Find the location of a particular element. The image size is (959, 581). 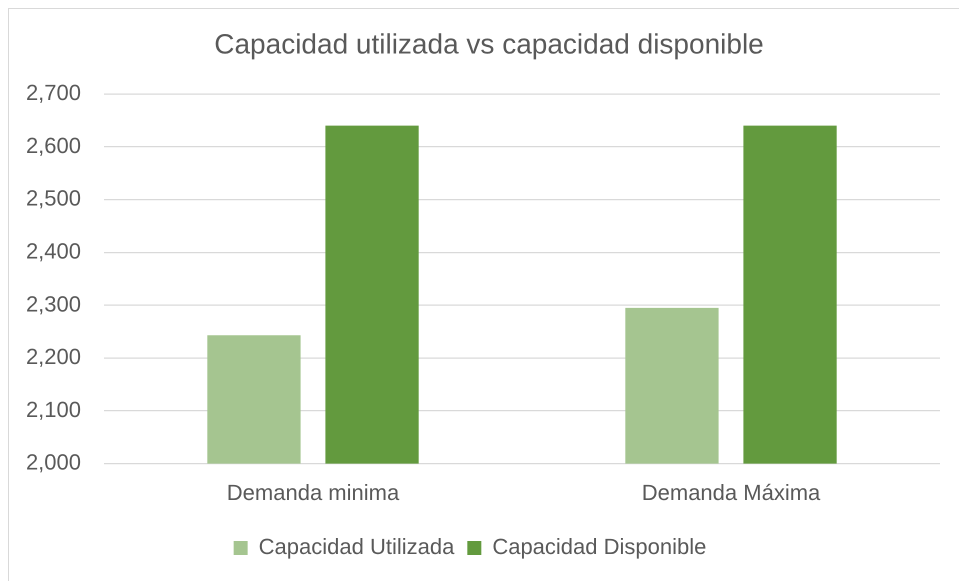

x-tick-label: Demanda minima is located at coordinates (313, 492).